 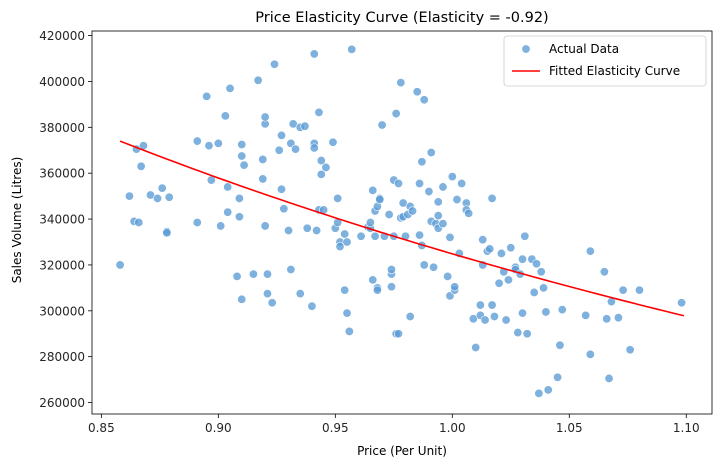 What do you see at coordinates (62, 403) in the screenshot?
I see `y-tick-label: 260000` at bounding box center [62, 403].